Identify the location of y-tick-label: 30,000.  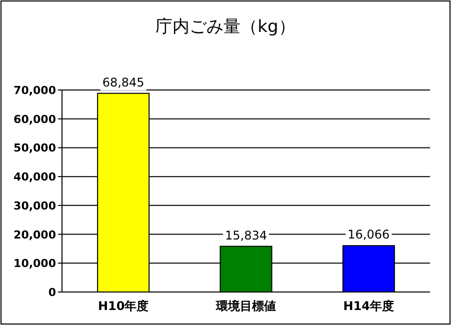
(35, 205).